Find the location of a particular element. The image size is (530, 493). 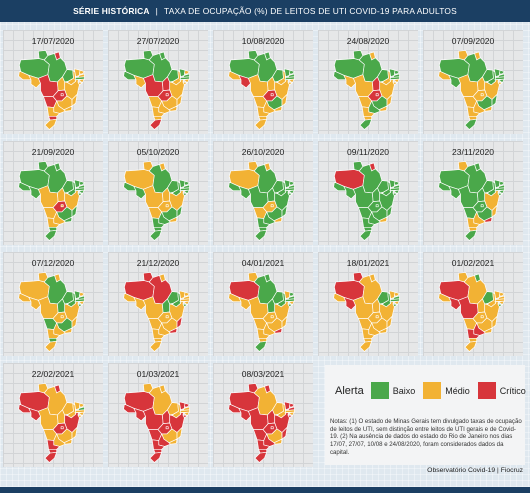

map-panel: 24/08/2020 is located at coordinates (368, 82).